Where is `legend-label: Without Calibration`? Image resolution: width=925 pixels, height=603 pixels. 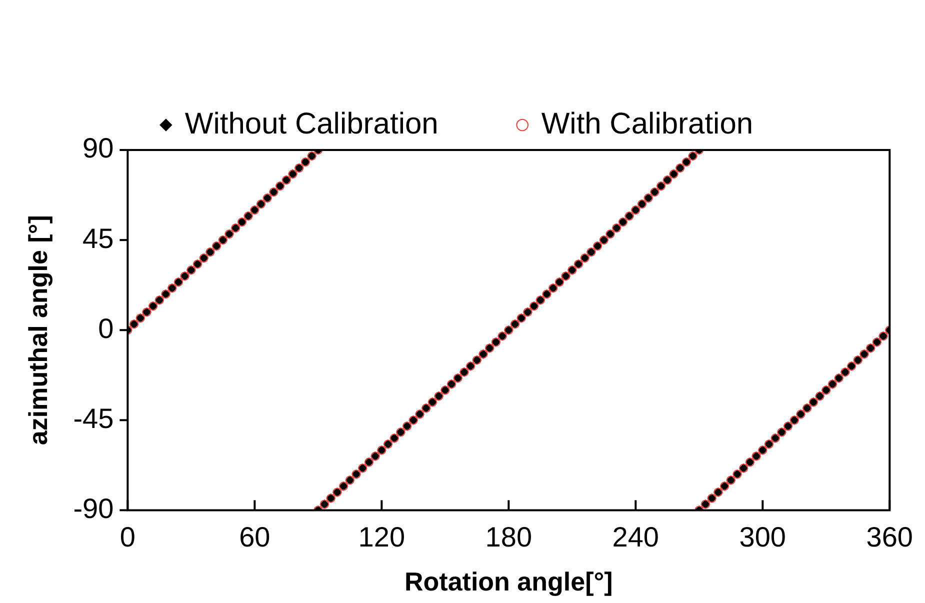 legend-label: Without Calibration is located at coordinates (311, 123).